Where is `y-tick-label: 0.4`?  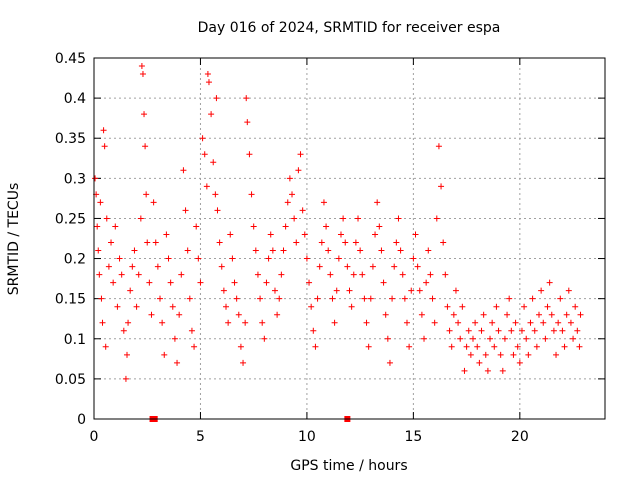 y-tick-label: 0.4 is located at coordinates (75, 99).